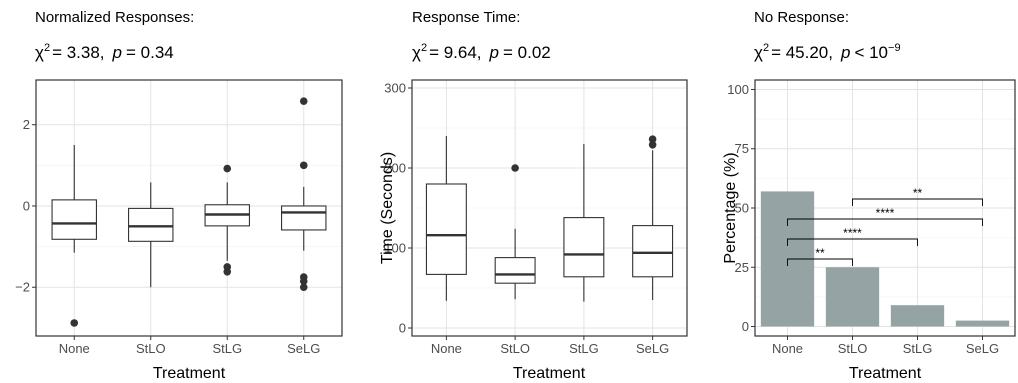  Describe the element at coordinates (150, 52) in the screenshot. I see `p-value: = 0.34` at that location.